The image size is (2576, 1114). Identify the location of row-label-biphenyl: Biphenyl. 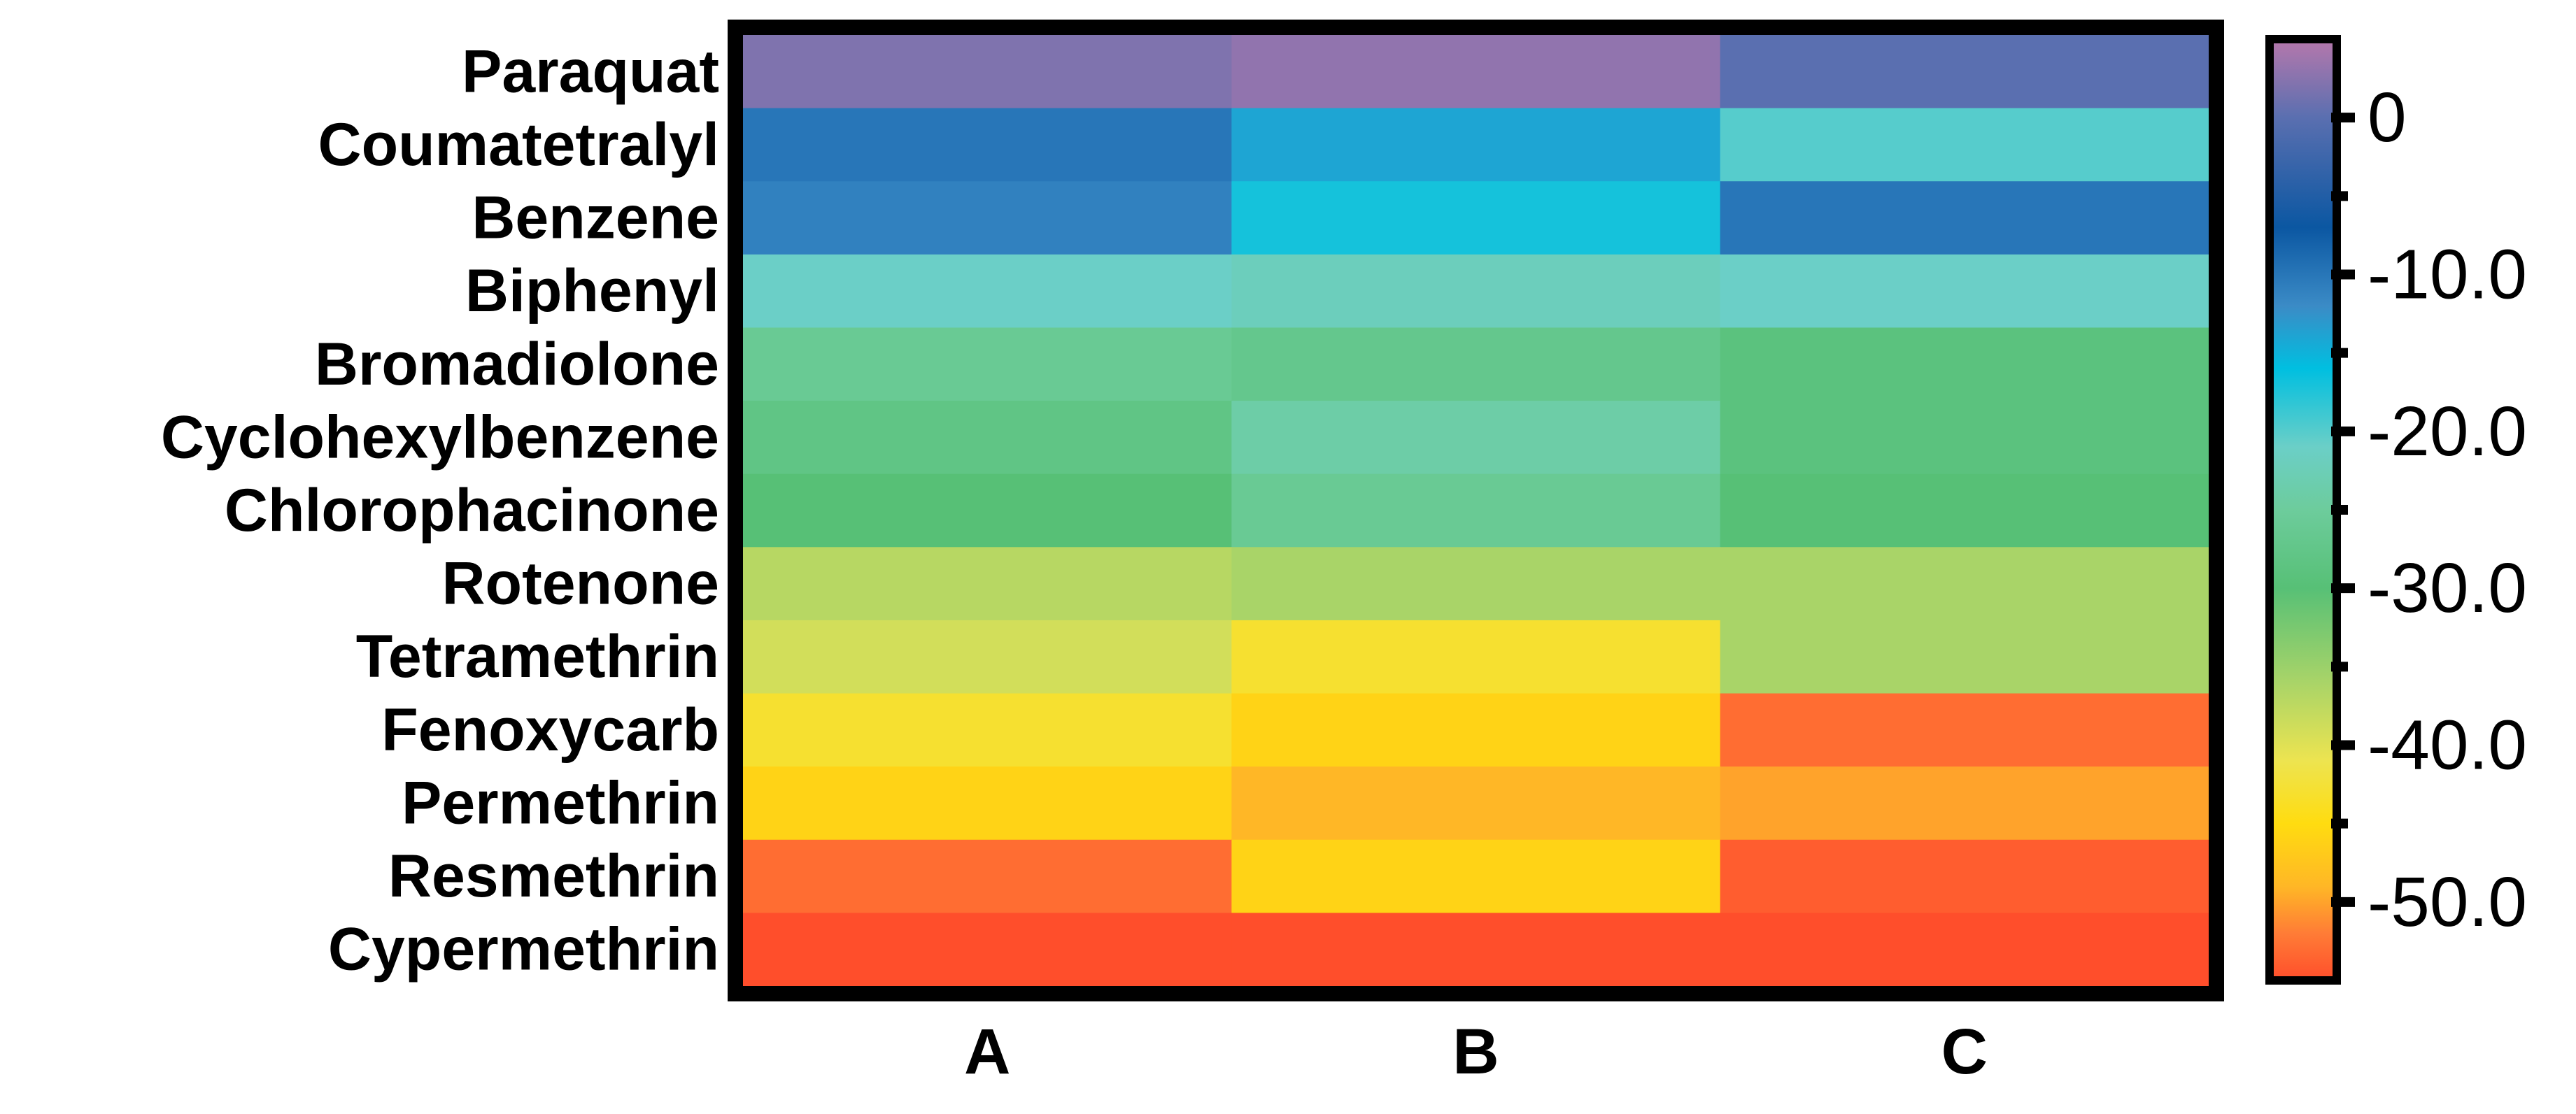
(592, 290).